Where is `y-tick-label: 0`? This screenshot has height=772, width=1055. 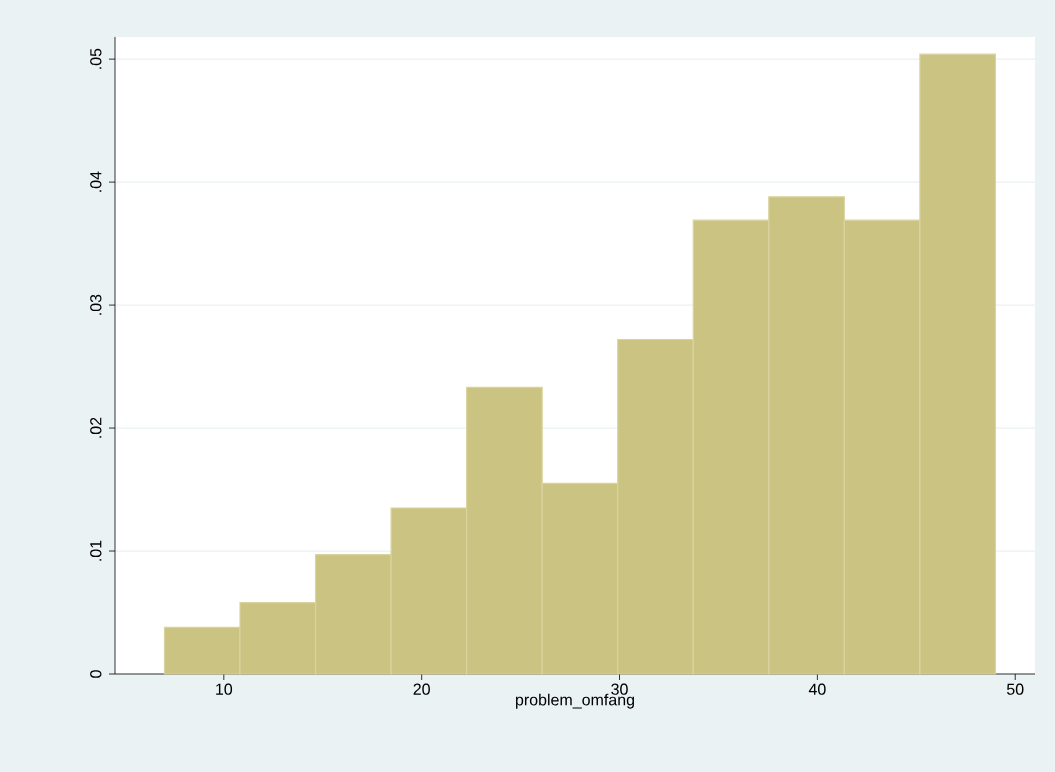 y-tick-label: 0 is located at coordinates (96, 674).